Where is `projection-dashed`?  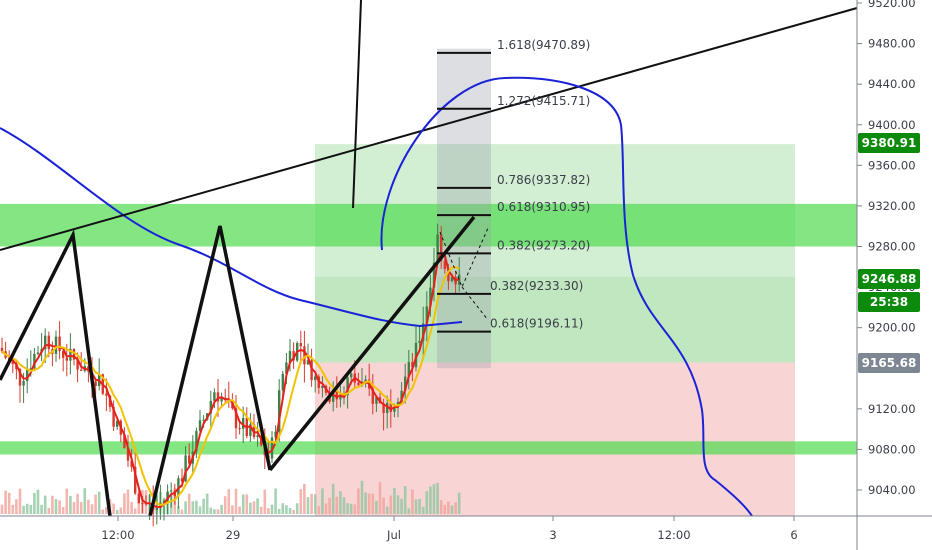
projection-dashed is located at coordinates (464, 258).